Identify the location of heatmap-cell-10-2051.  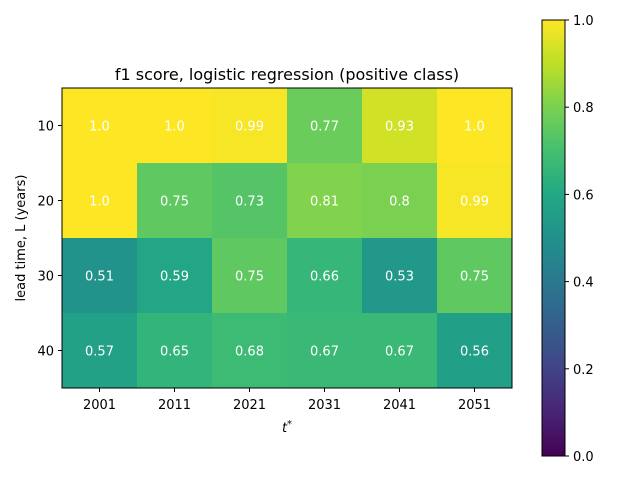
(475, 126).